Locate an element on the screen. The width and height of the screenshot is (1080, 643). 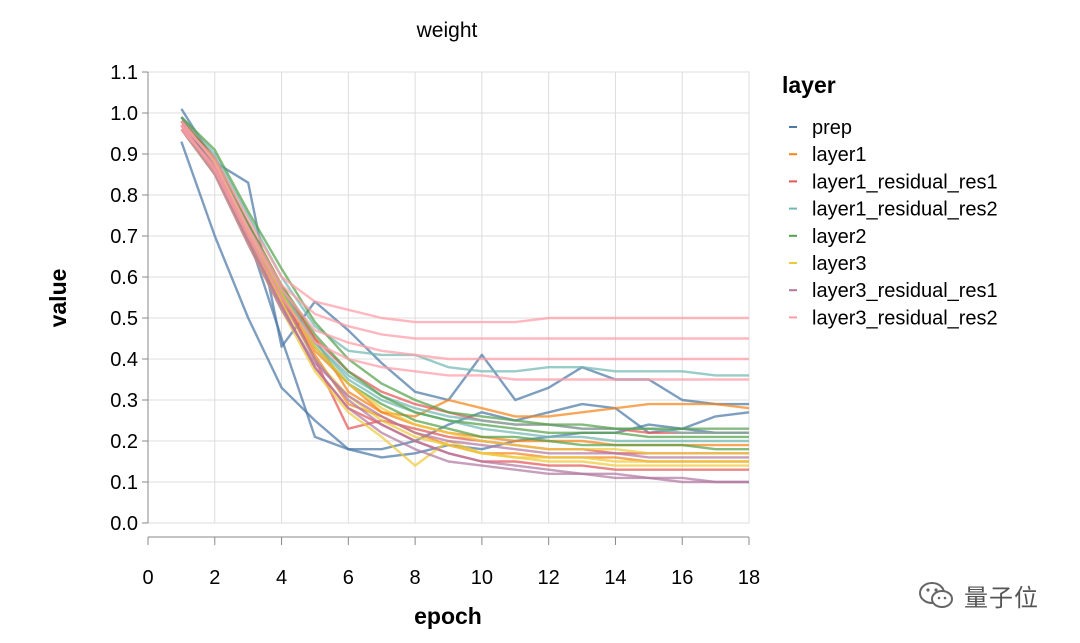
chart-title: weight is located at coordinates (447, 30).